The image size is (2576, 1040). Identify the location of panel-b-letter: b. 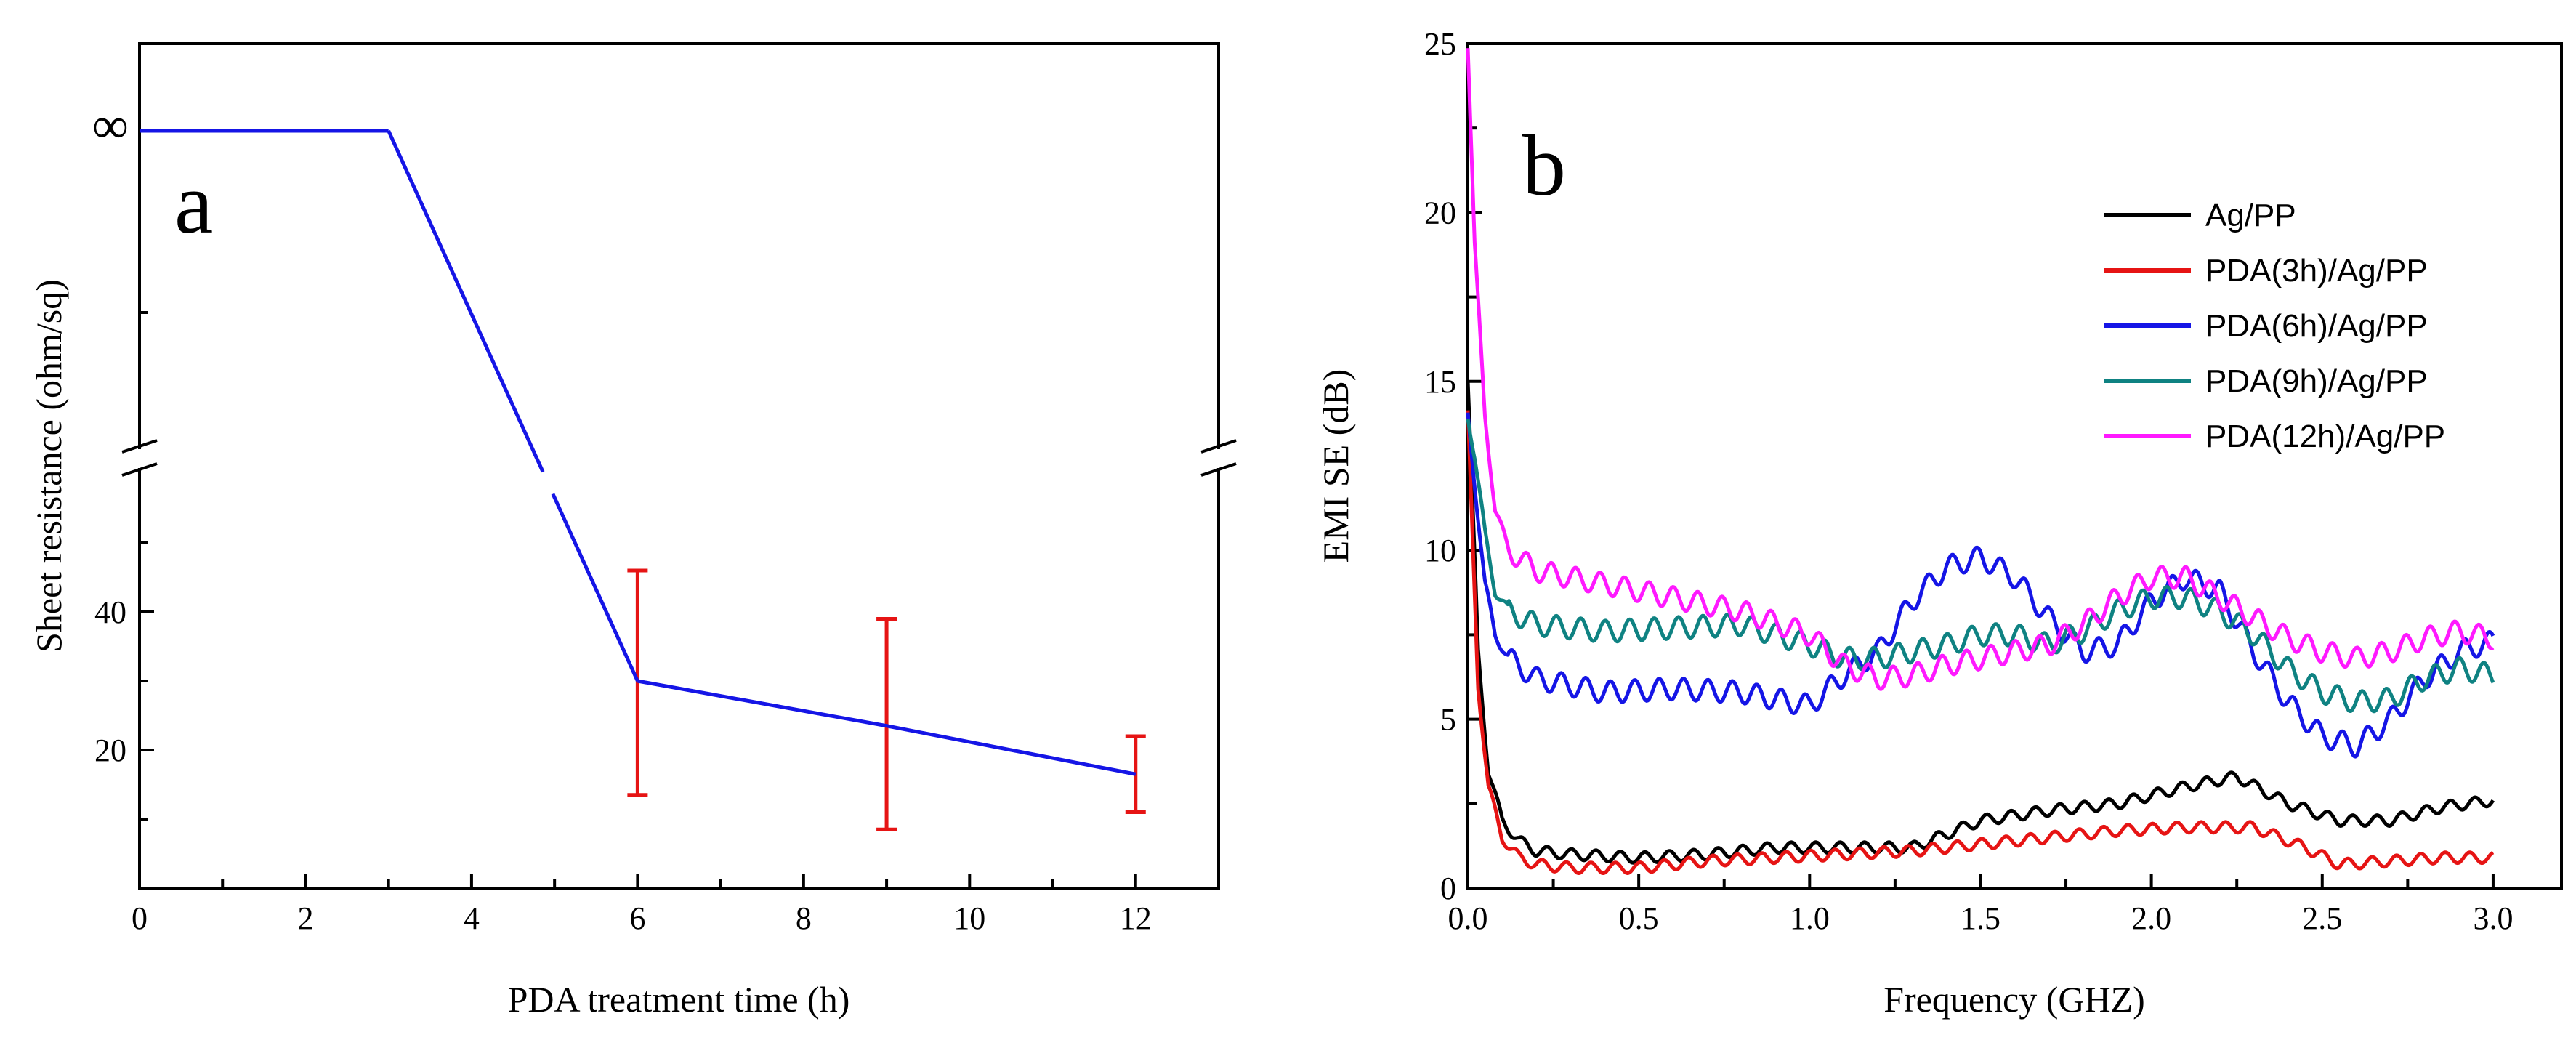
(1544, 165).